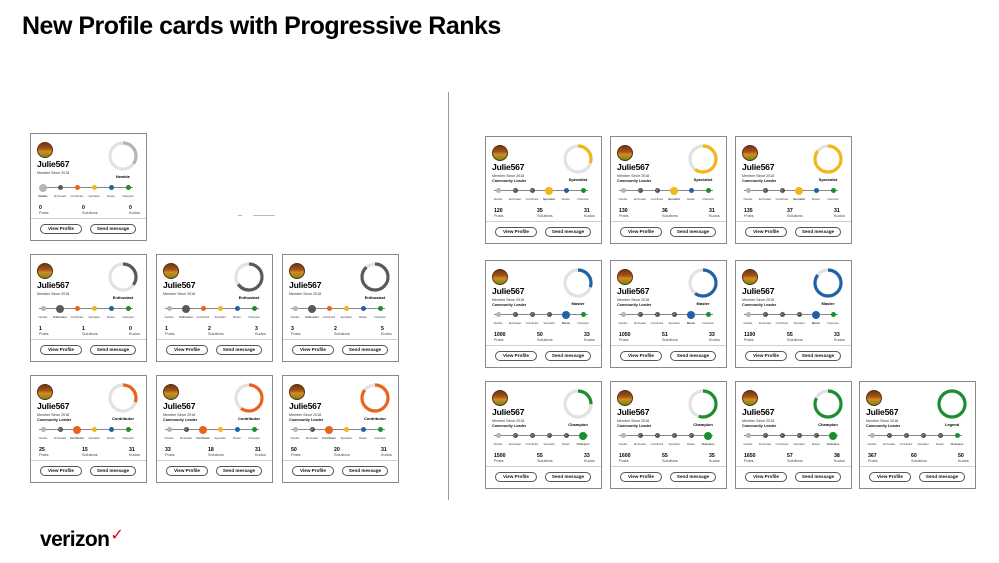 This screenshot has height=563, width=999. Describe the element at coordinates (448, 296) in the screenshot. I see `section-divider` at that location.